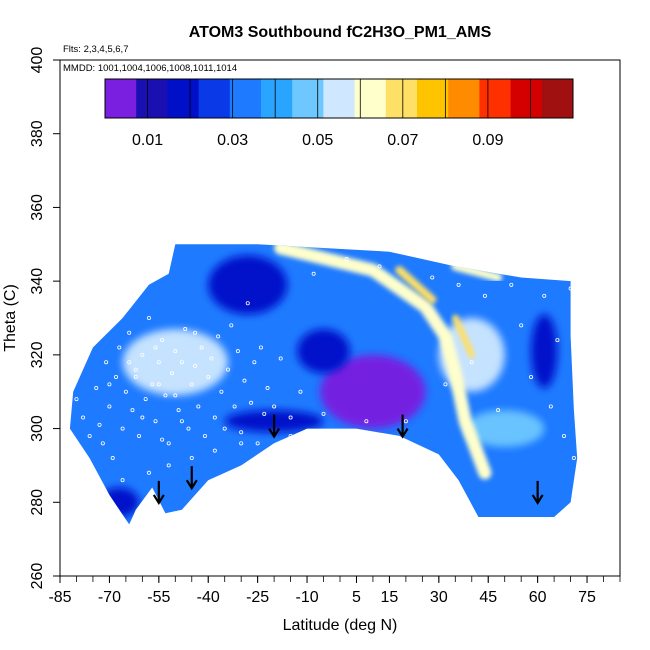 This screenshot has width=650, height=650. Describe the element at coordinates (10, 318) in the screenshot. I see `y-axis-label: Theta (C)` at that location.